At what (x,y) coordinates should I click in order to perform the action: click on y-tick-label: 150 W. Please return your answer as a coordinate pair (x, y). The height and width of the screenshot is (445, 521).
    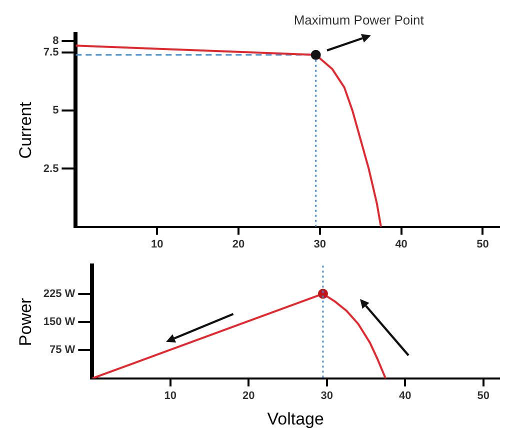
    Looking at the image, I should click on (59, 322).